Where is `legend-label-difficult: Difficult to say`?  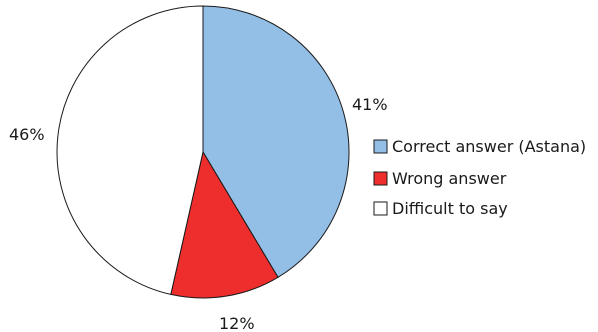
legend-label-difficult: Difficult to say is located at coordinates (450, 208).